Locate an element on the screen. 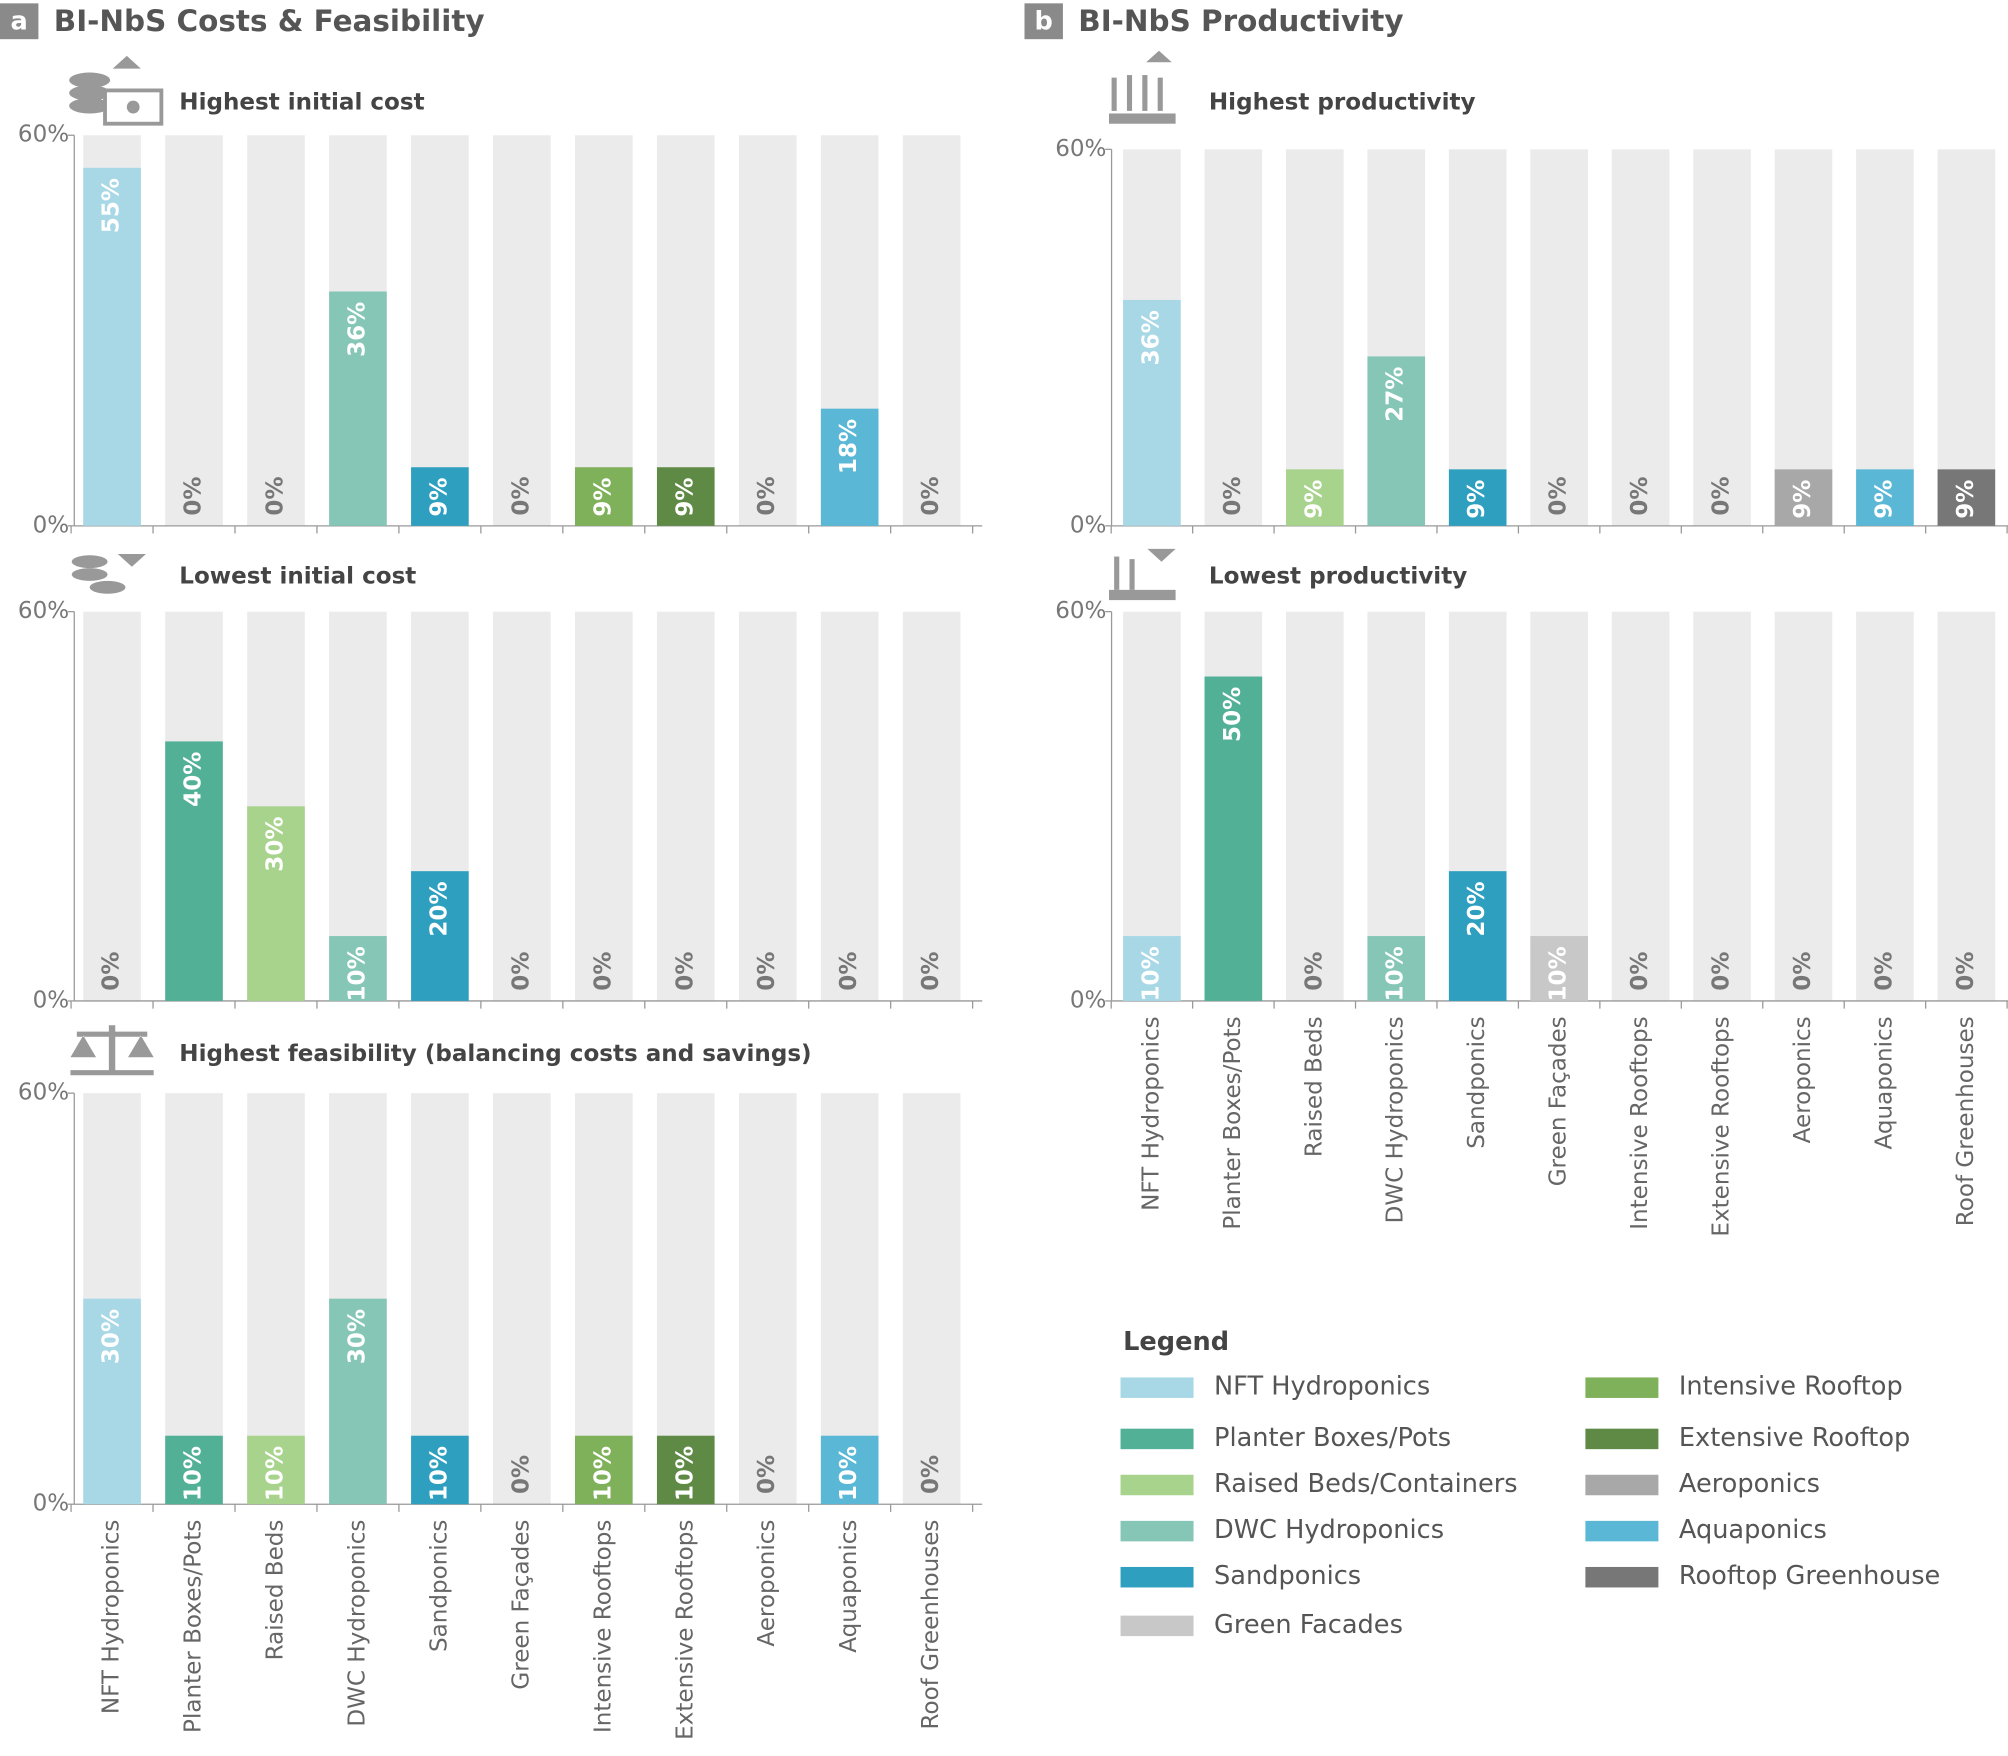  value-label: 55% is located at coordinates (112, 205).